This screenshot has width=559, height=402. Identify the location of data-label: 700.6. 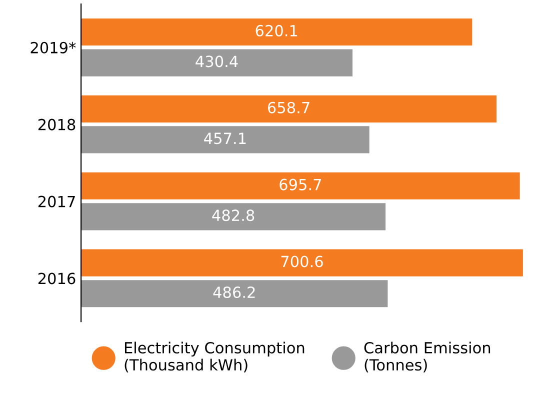
(302, 262).